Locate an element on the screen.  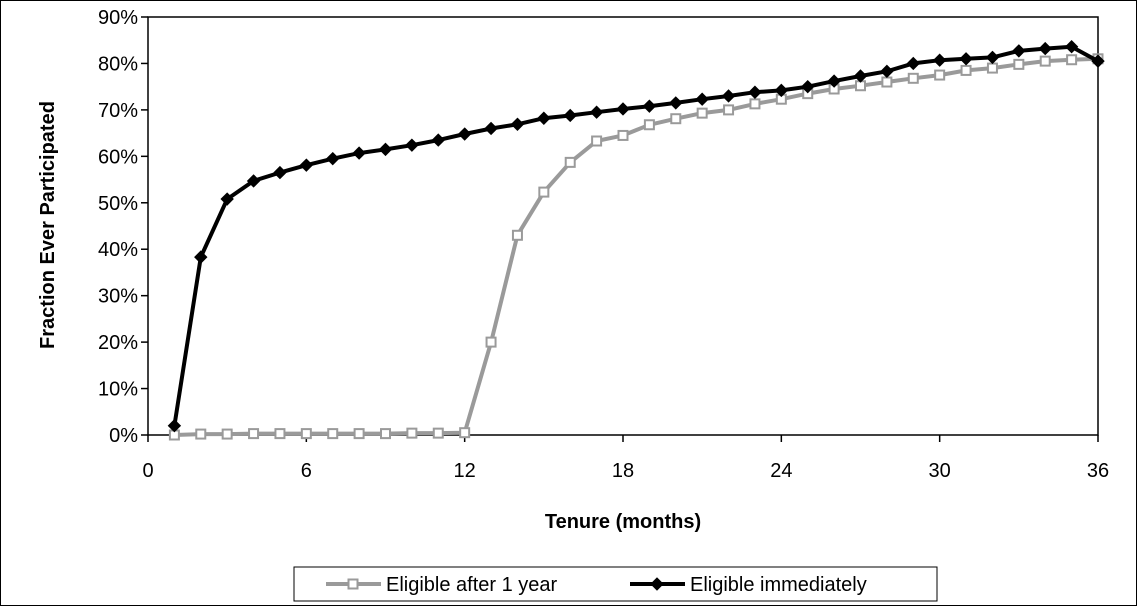
x-axis-ticks: 0 6 12 18 24 30 36 is located at coordinates (625, 458).